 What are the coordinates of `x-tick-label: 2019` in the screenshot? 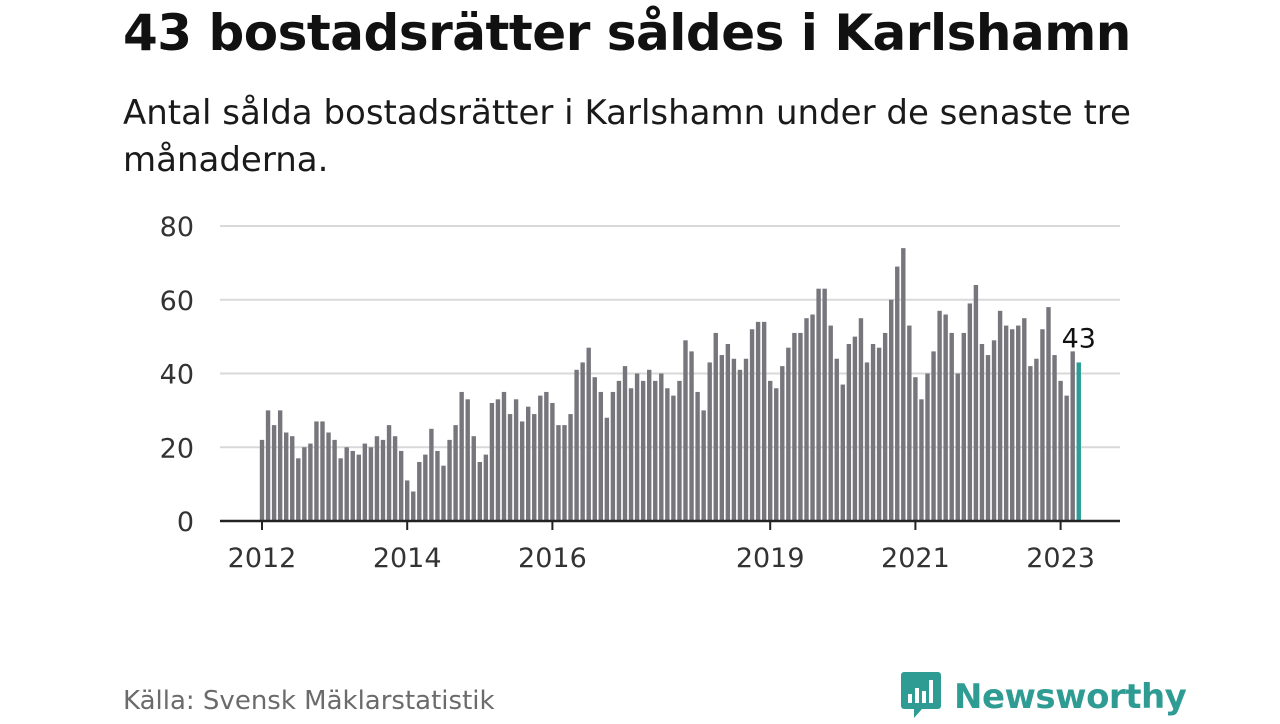 It's located at (770, 558).